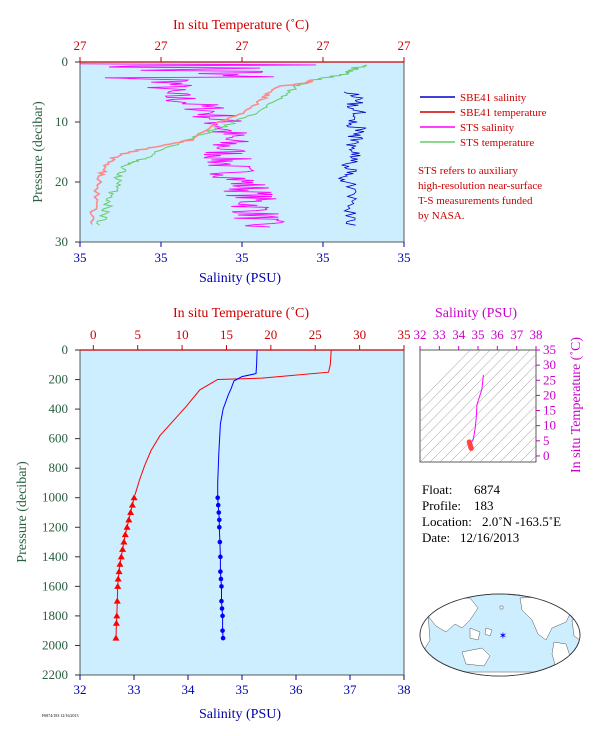  What do you see at coordinates (59, 408) in the screenshot?
I see `bottom-pressure-tick: 400` at bounding box center [59, 408].